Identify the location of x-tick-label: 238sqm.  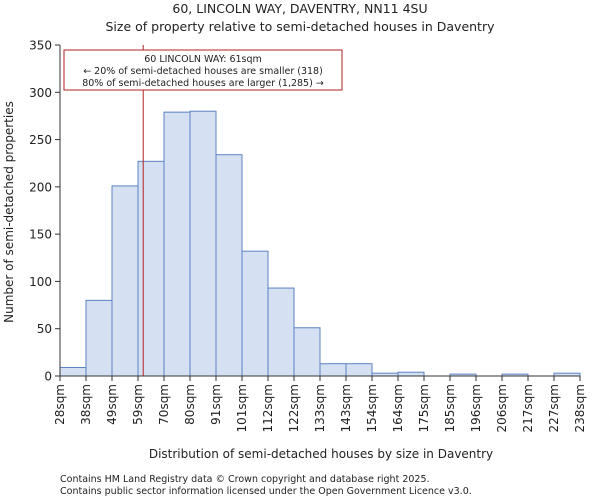
(580, 408).